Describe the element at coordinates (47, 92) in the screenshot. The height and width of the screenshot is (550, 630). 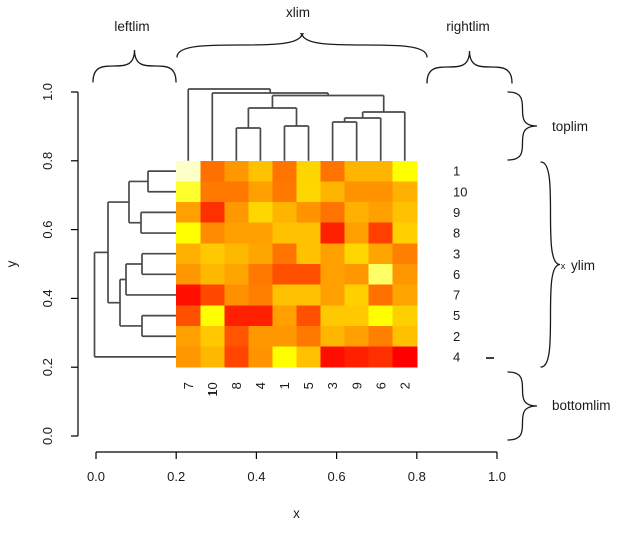
I see `y-tick-label: 1.0` at that location.